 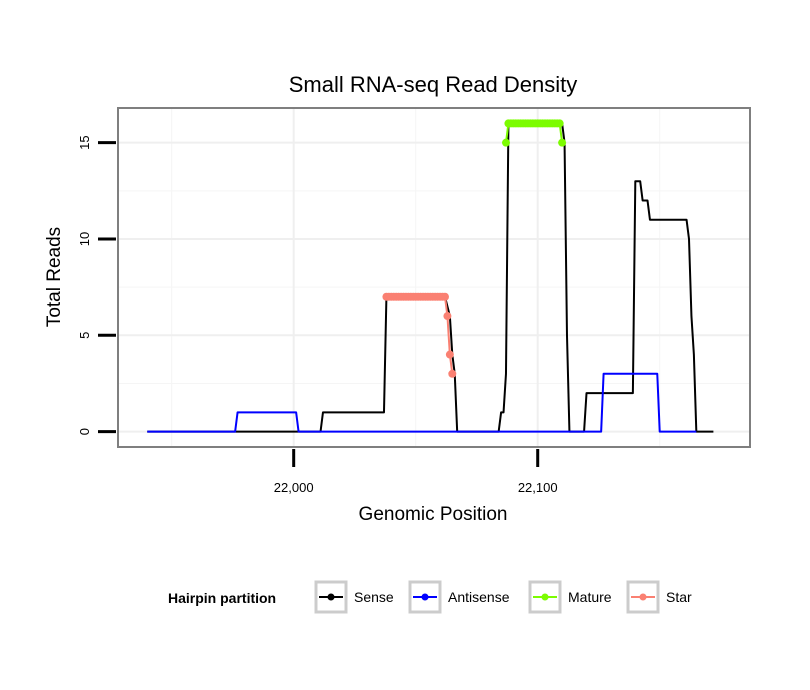 I want to click on y-axis-label: Total Reads, so click(x=54, y=277).